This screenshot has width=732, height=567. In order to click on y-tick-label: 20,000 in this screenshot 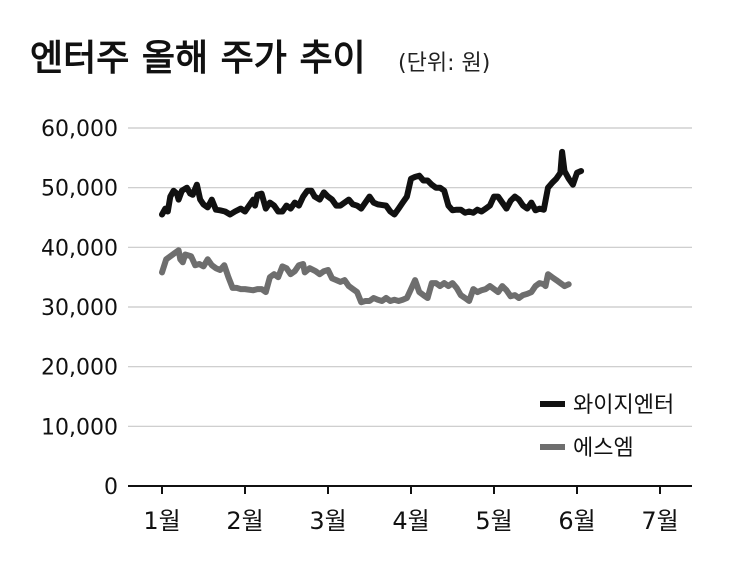, I will do `click(79, 368)`.